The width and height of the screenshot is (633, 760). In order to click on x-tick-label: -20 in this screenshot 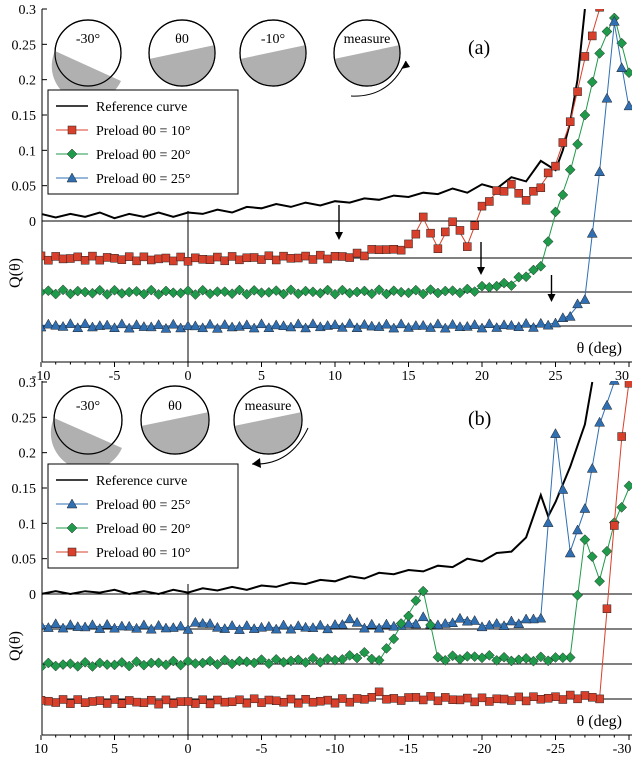, I will do `click(482, 749)`.